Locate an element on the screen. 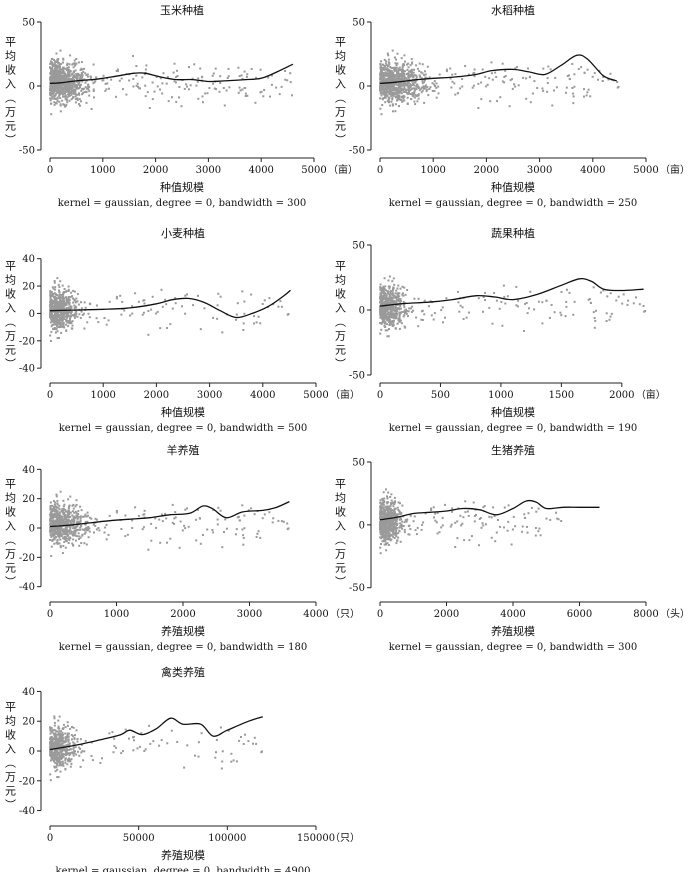  x-unit-label: （亩） is located at coordinates (675, 169).